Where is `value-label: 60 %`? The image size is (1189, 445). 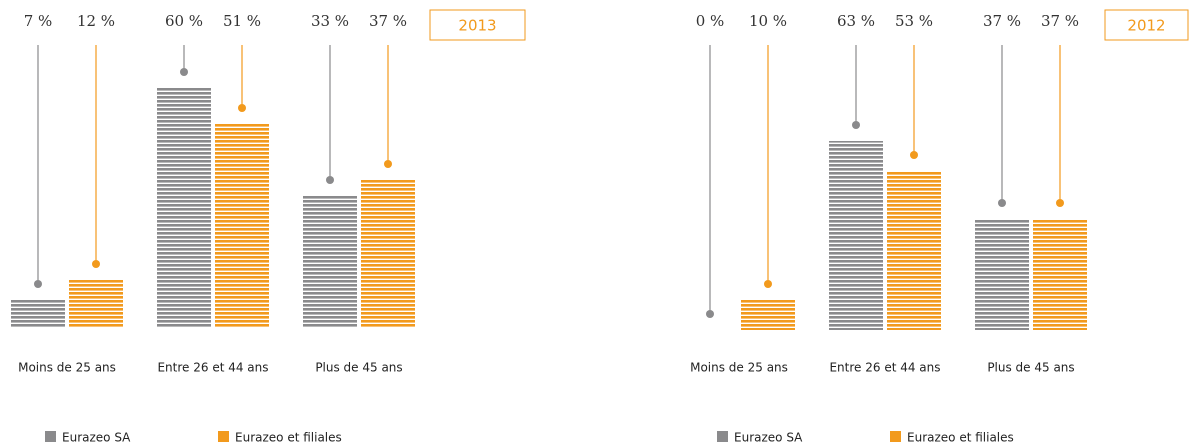
value-label: 60 % is located at coordinates (184, 21).